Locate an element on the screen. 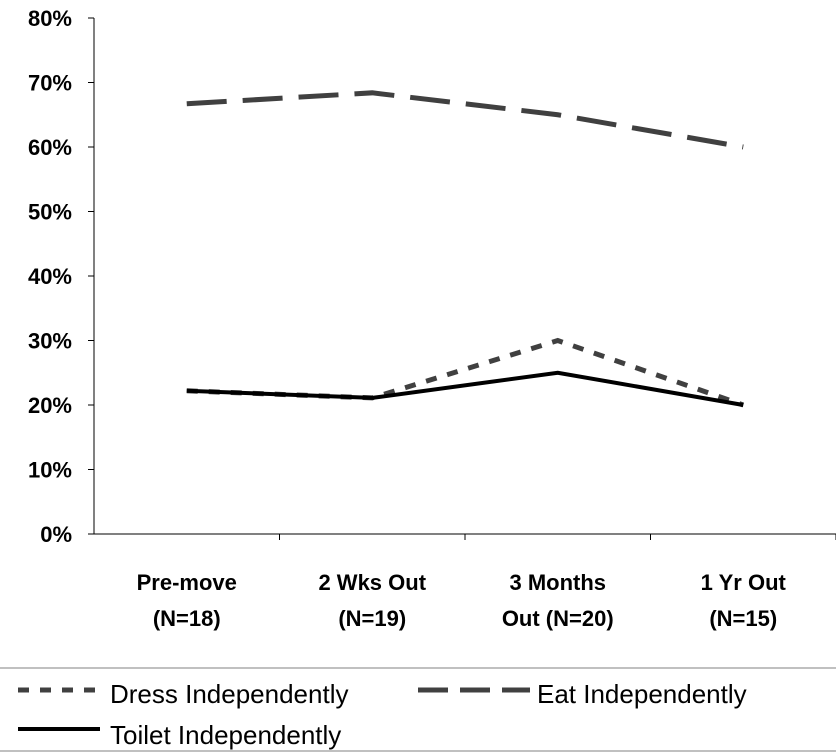 This screenshot has height=752, width=836. y-tick-label: 70% is located at coordinates (50, 83).